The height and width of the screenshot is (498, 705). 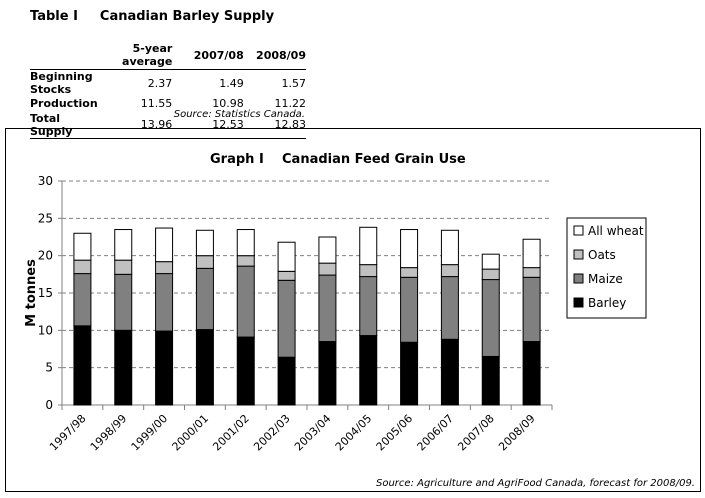 What do you see at coordinates (237, 159) in the screenshot?
I see `chart-label: Graph I` at bounding box center [237, 159].